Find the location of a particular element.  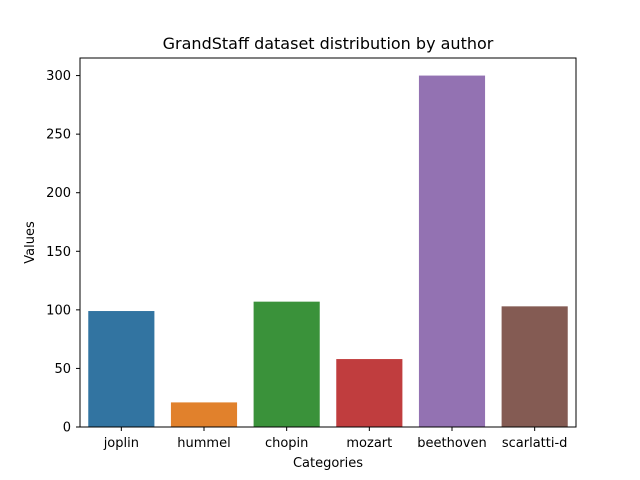

y-tick-label: 300 is located at coordinates (58, 76).